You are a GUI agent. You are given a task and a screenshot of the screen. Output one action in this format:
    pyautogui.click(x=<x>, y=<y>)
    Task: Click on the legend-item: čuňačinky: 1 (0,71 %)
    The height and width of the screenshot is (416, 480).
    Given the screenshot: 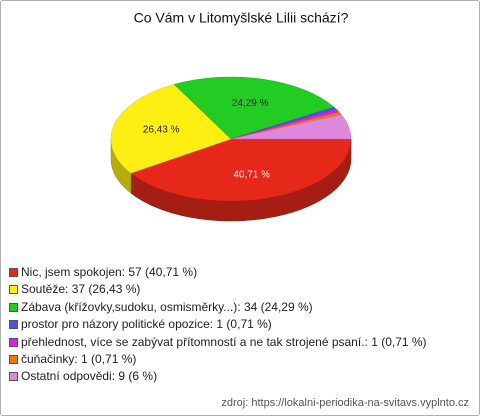 What is the action you would take?
    pyautogui.click(x=239, y=359)
    